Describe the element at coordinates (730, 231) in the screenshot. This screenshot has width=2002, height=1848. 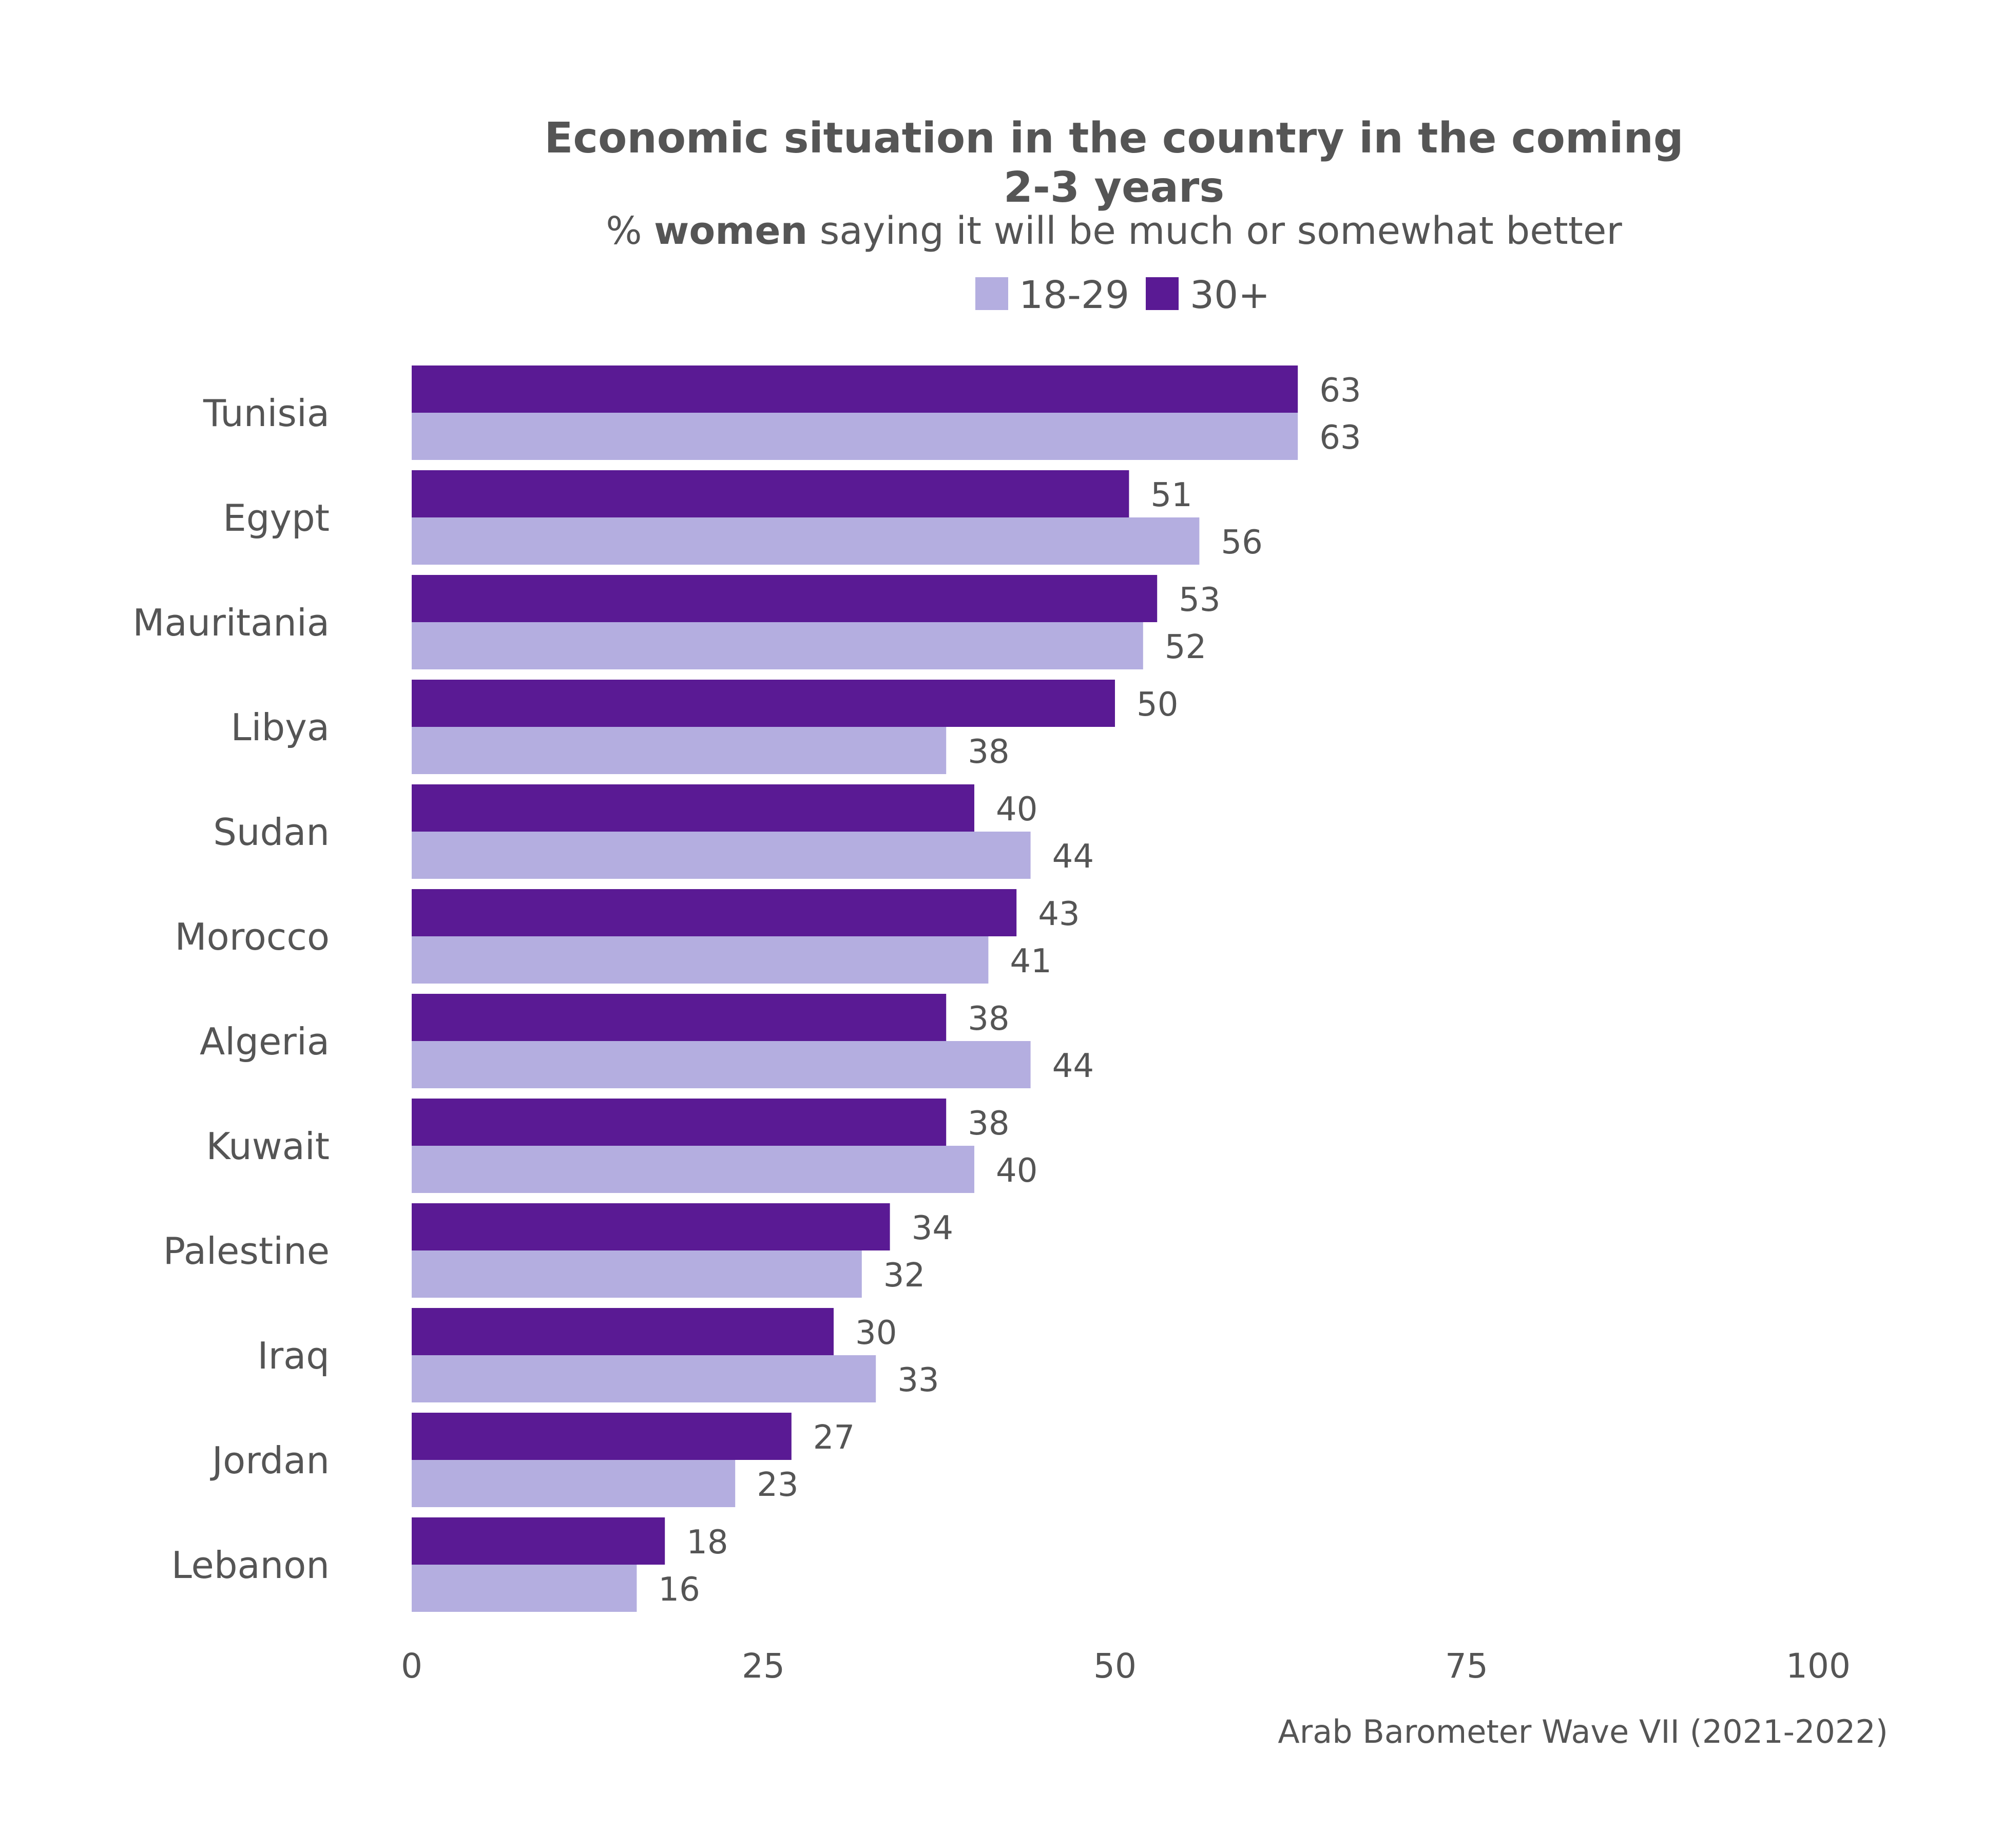
I see `subtitle-bold: women` at that location.